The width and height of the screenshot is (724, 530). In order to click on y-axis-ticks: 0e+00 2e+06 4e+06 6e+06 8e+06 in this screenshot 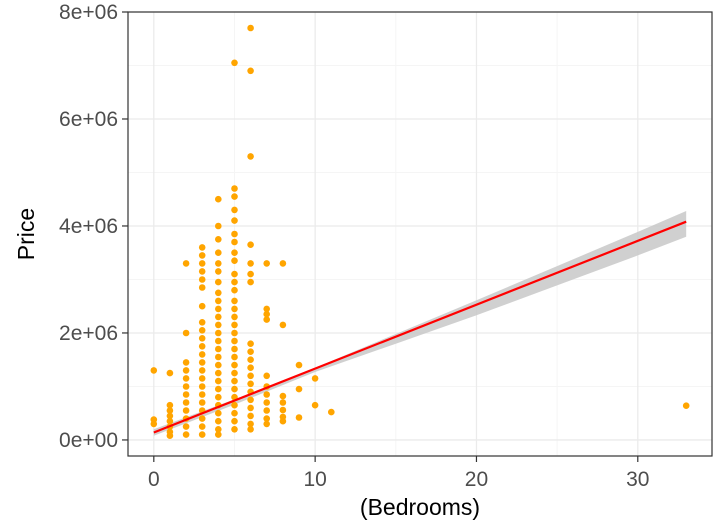, I will do `click(93, 226)`.